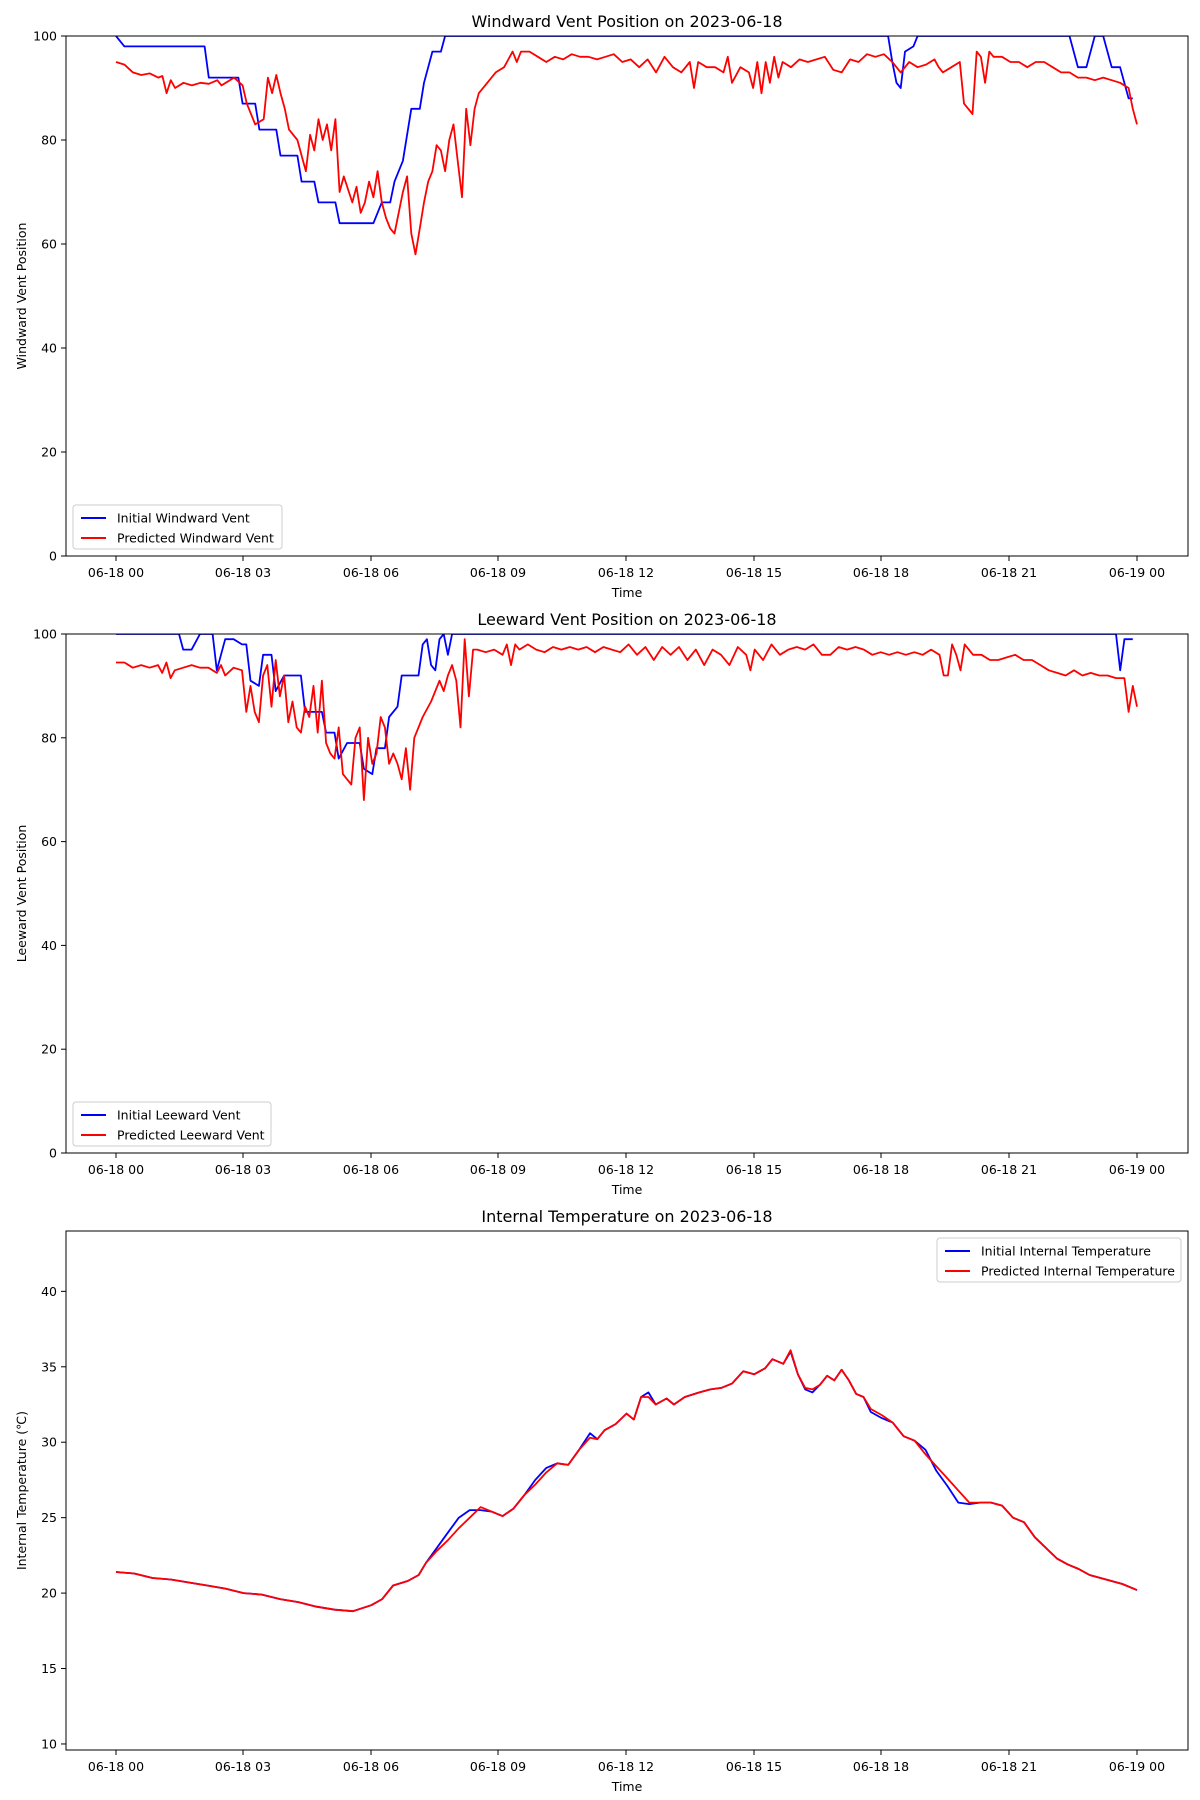  I want to click on legend-entry: Initial Internal Temperature, so click(1066, 1251).